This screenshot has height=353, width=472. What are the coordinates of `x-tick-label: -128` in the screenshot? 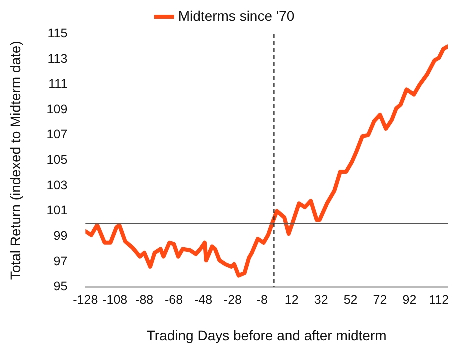 It's located at (85, 300).